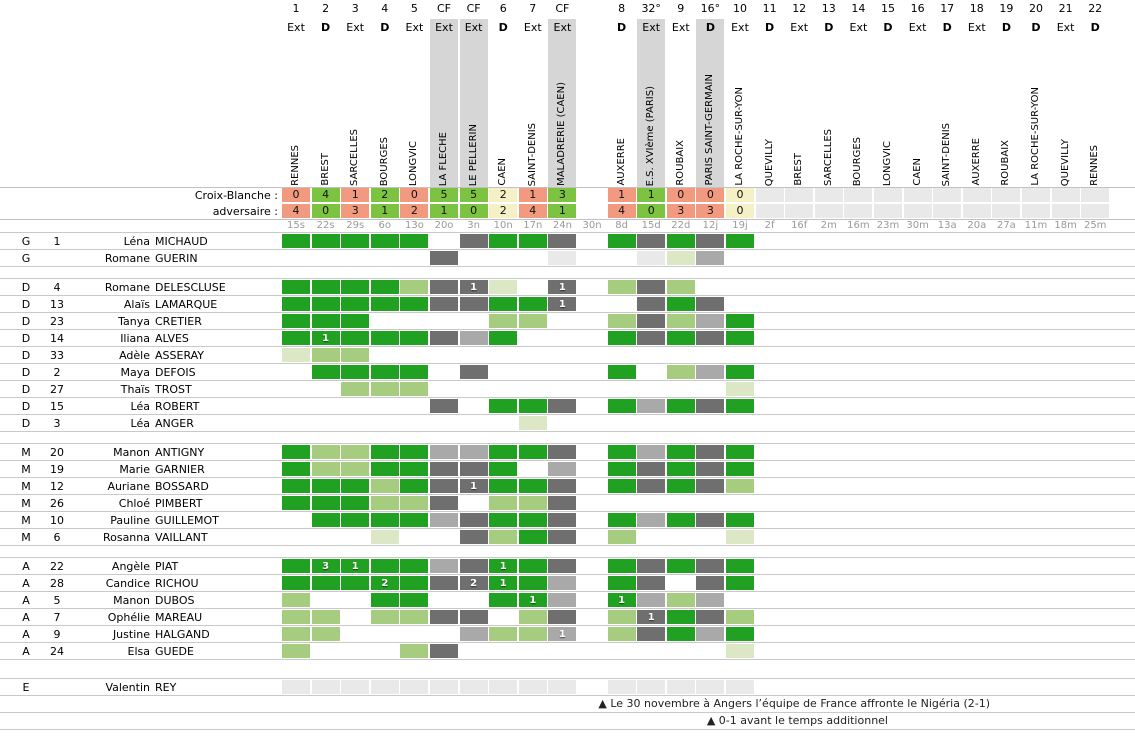  Describe the element at coordinates (567, 552) in the screenshot. I see `section-gap` at that location.